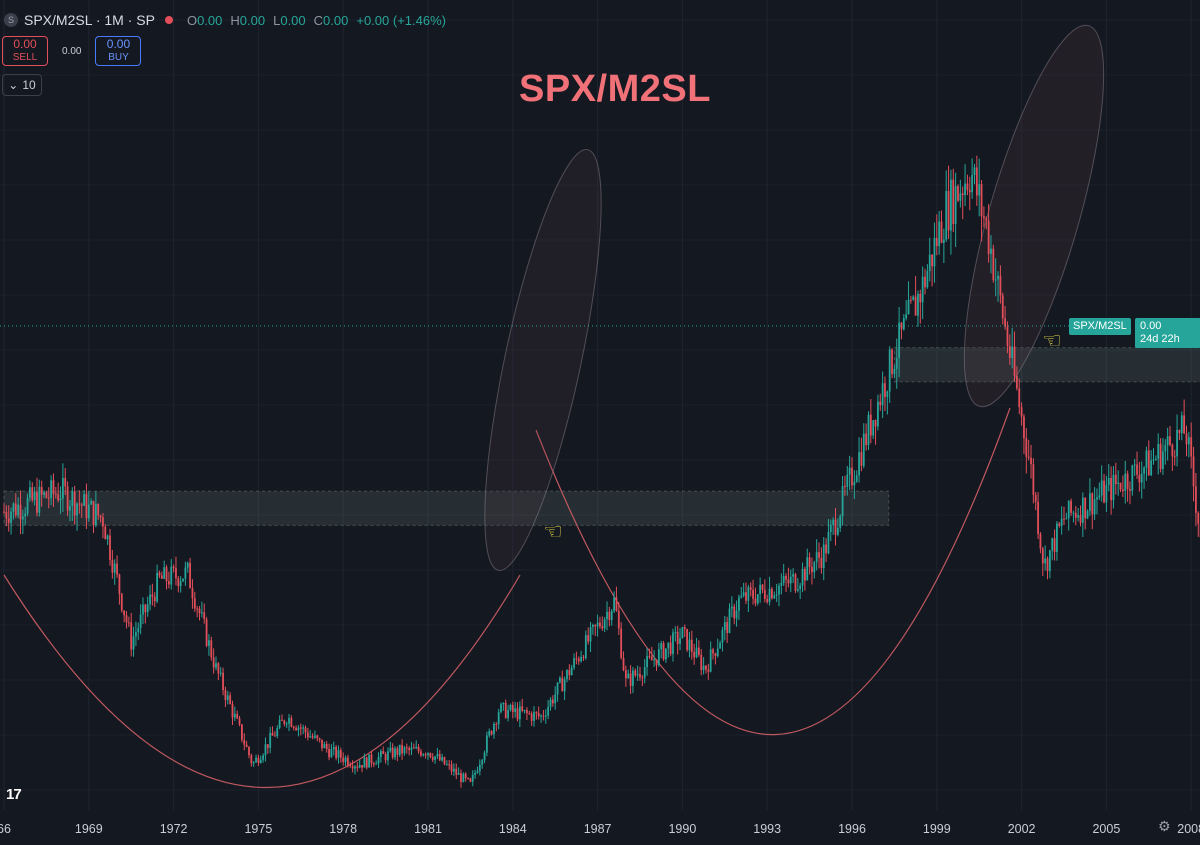  What do you see at coordinates (1134, 333) in the screenshot?
I see `price-scale-label: SPX/M2SL 0.00 24d 22h` at bounding box center [1134, 333].